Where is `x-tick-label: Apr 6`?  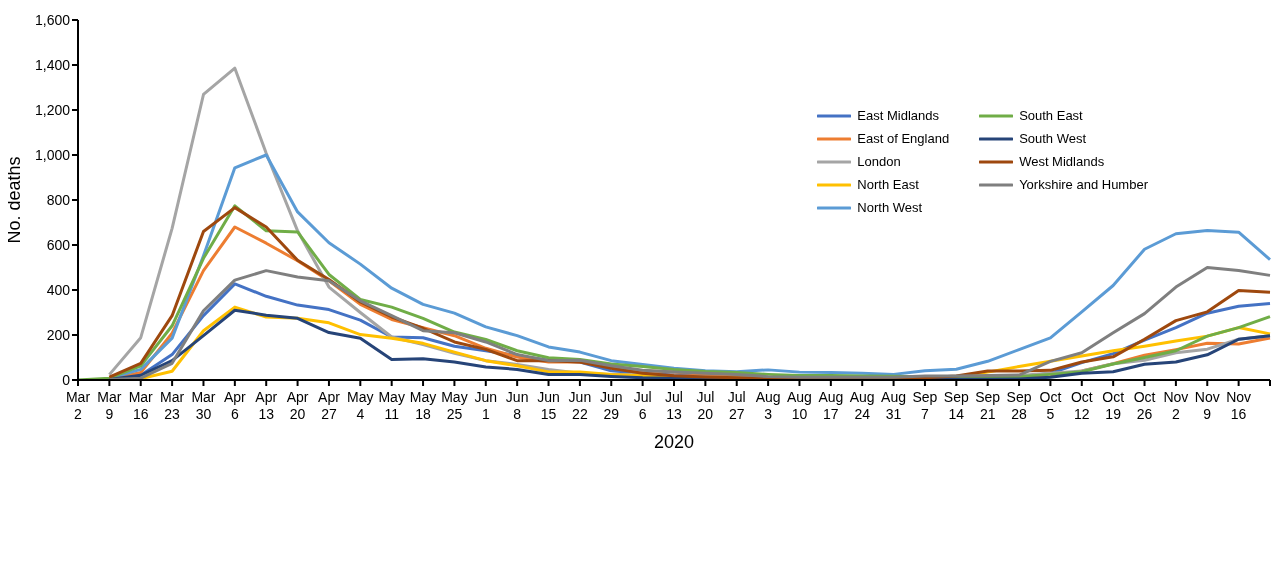 x-tick-label: Apr 6 is located at coordinates (235, 405).